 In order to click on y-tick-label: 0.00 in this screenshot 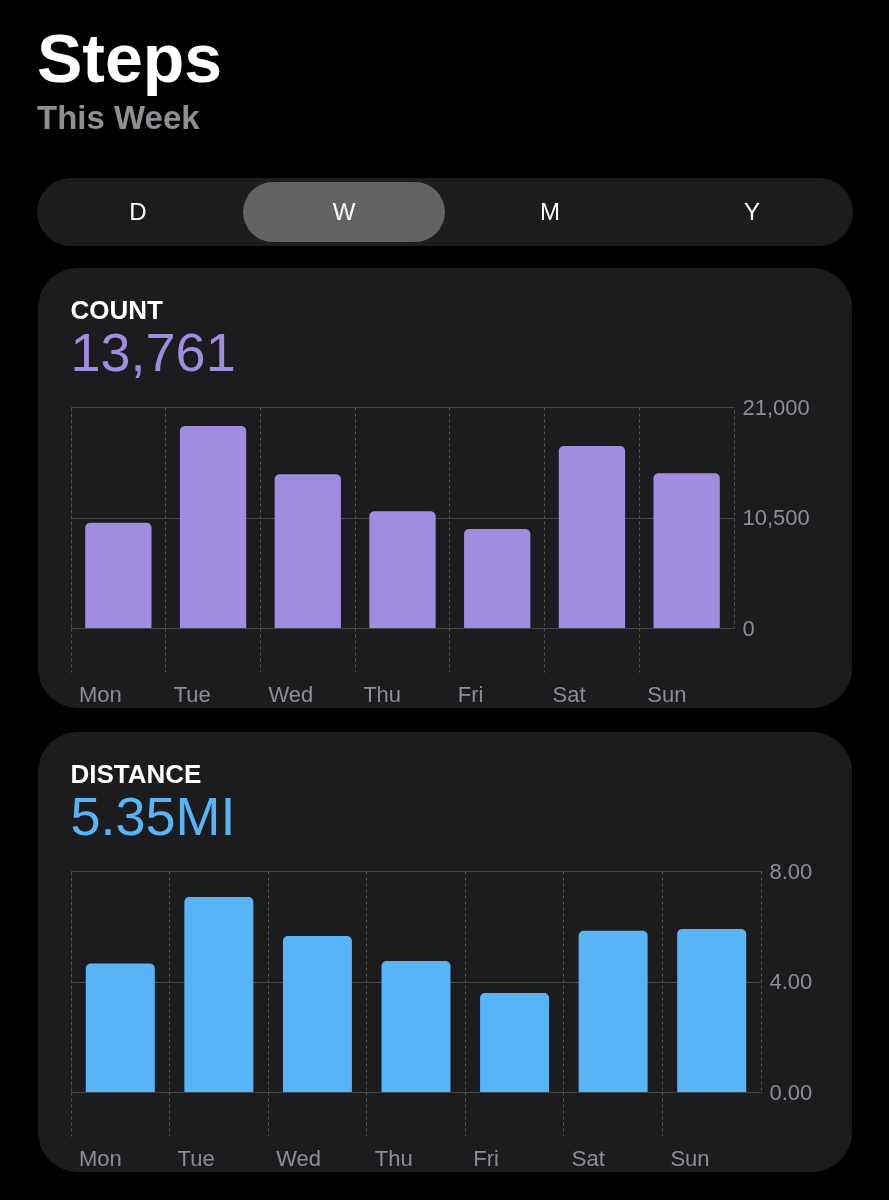, I will do `click(791, 1092)`.